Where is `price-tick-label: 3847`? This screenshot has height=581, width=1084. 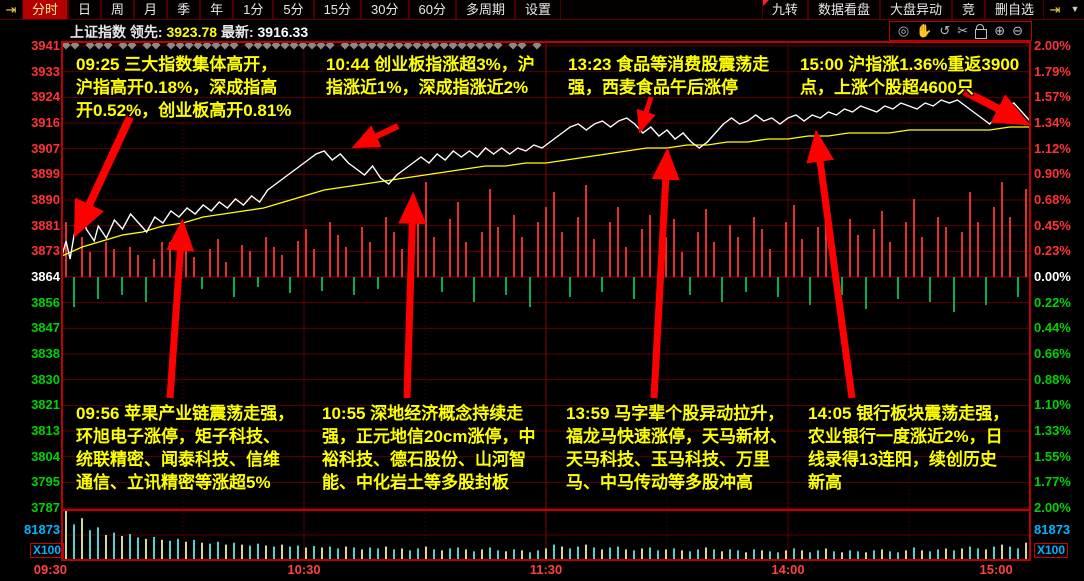
price-tick-label: 3847 is located at coordinates (45, 328).